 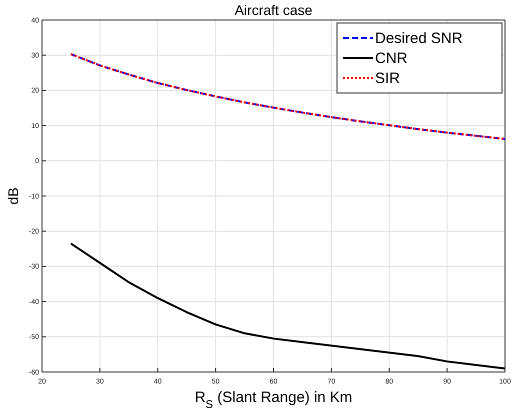 I want to click on legend-label: CNR, so click(x=391, y=58).